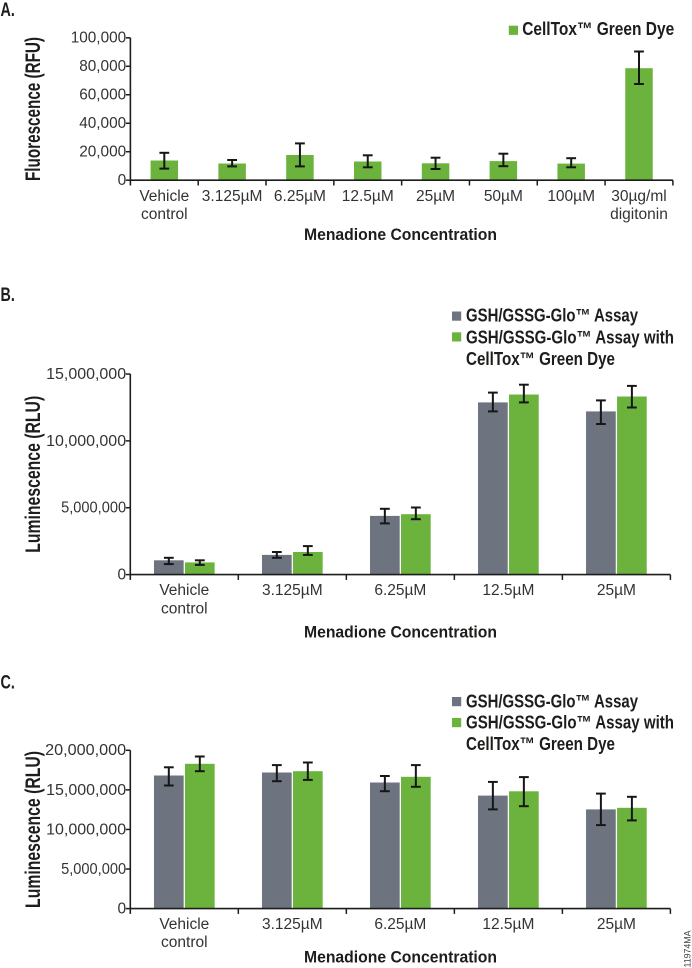 This screenshot has height=968, width=692. Describe the element at coordinates (99, 38) in the screenshot. I see `svg-text: 100,000` at that location.